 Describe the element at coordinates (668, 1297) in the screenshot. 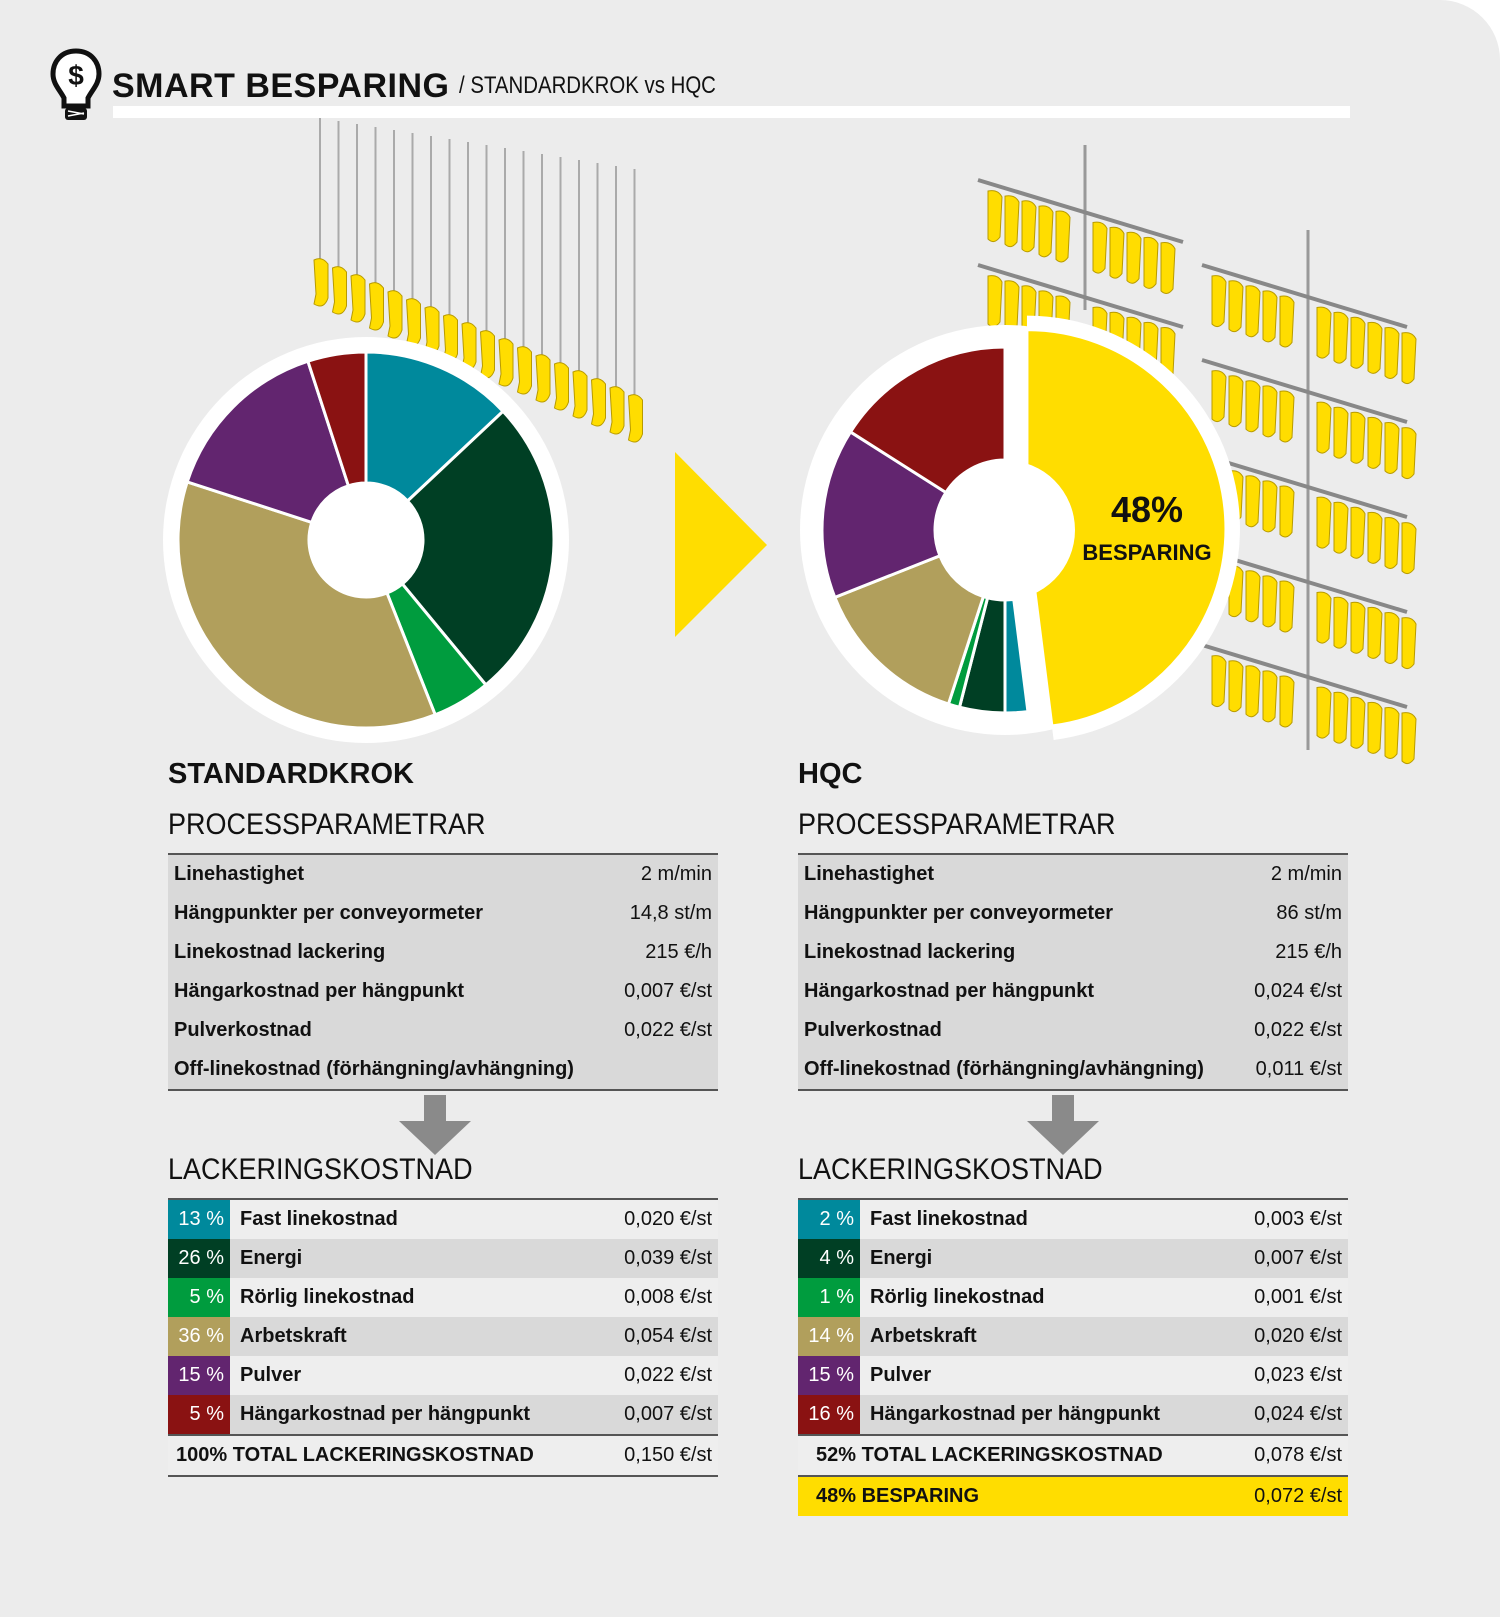

I see `cost-value: 0,008 €/st` at that location.